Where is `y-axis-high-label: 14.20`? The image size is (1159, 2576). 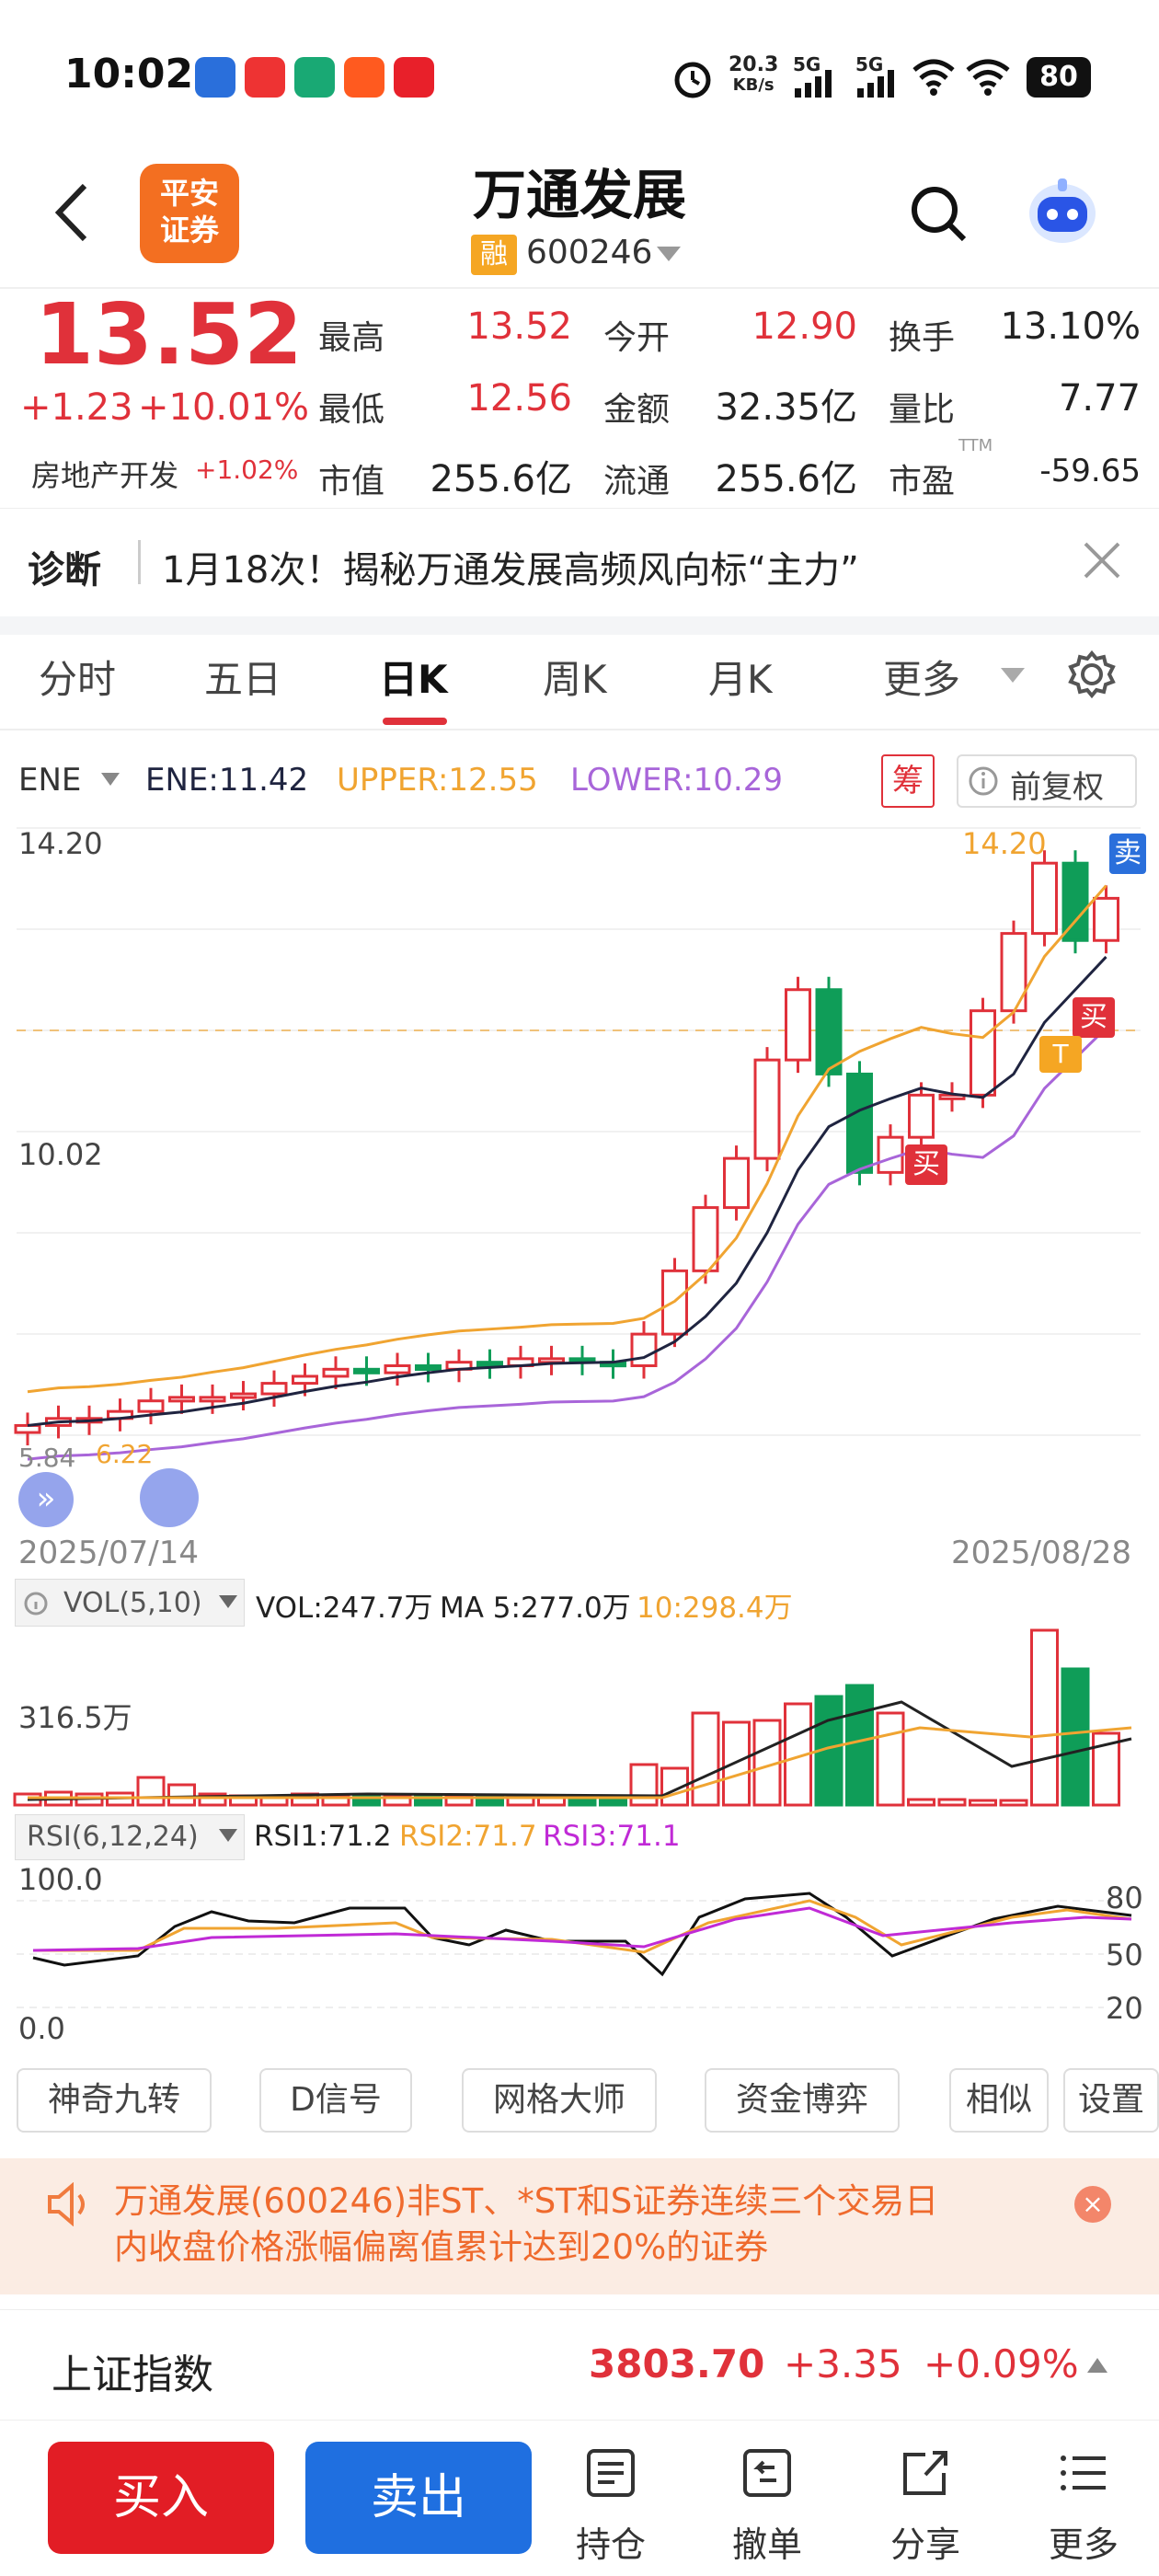
y-axis-high-label: 14.20 is located at coordinates (60, 843).